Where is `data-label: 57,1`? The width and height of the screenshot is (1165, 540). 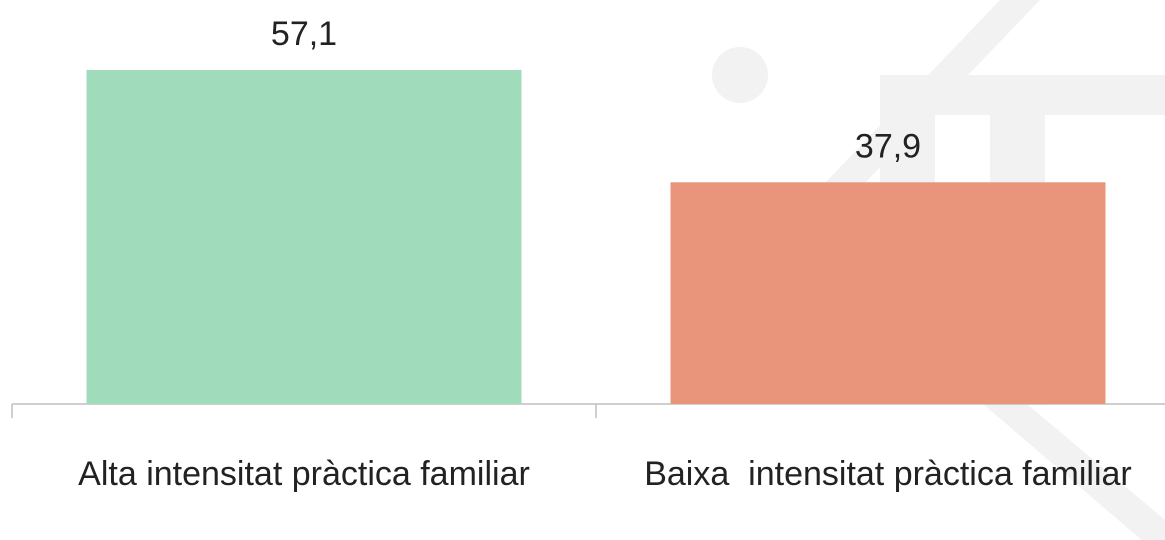
data-label: 57,1 is located at coordinates (304, 34).